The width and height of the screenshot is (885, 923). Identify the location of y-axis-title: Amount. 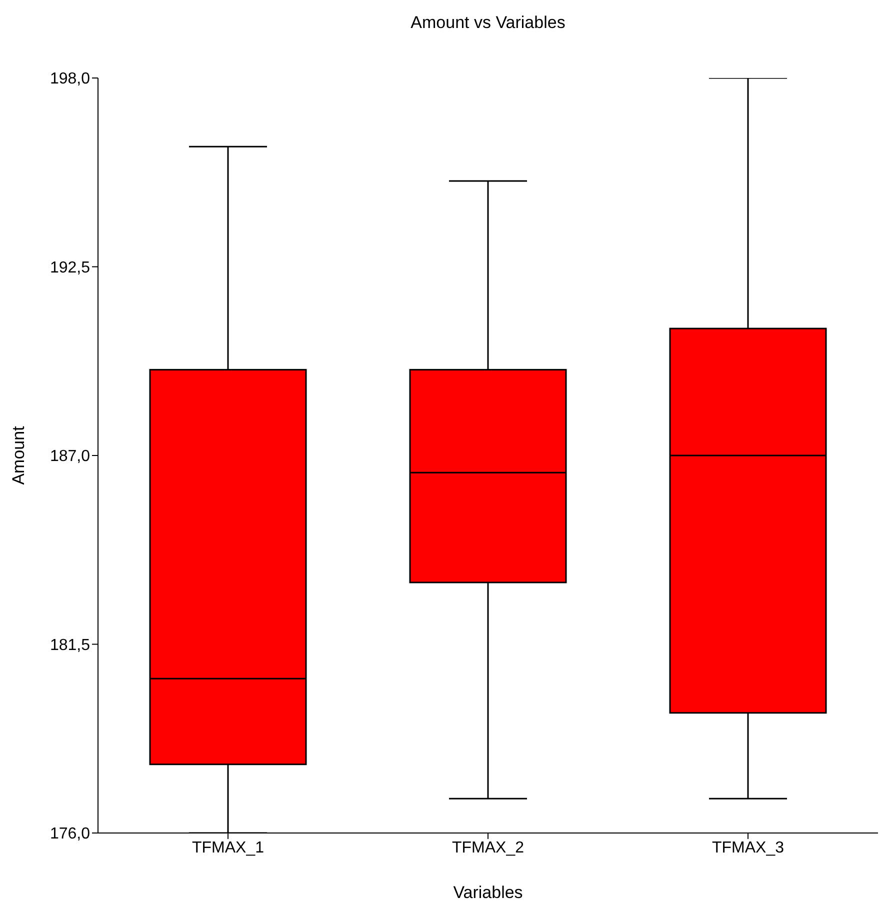
(18, 455).